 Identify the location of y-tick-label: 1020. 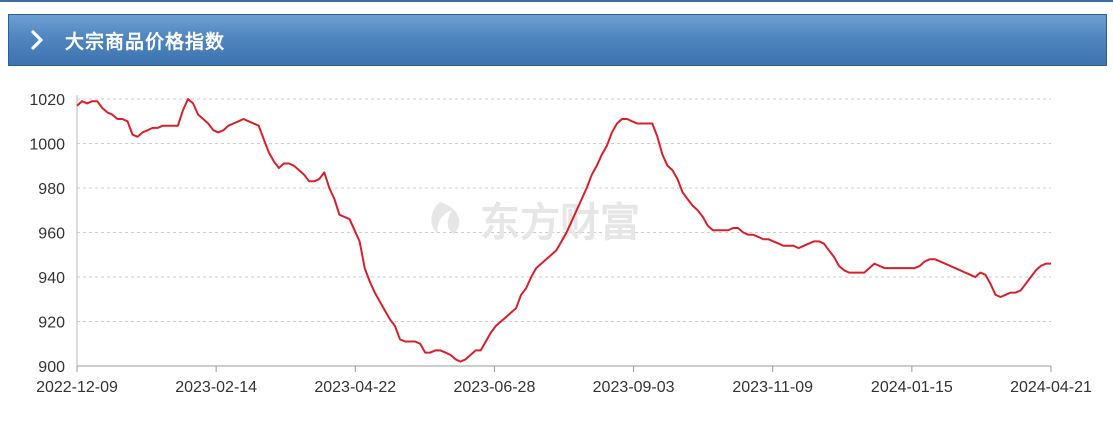
(47, 100).